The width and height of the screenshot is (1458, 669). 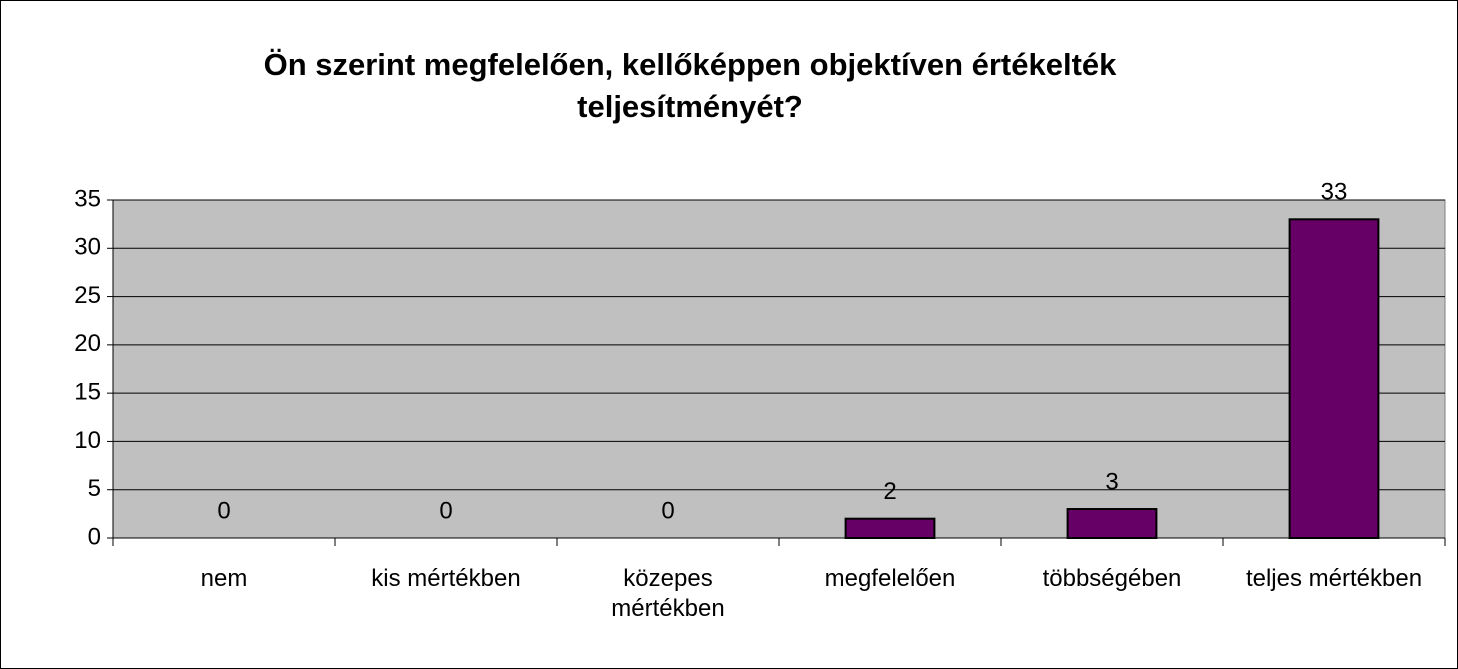 I want to click on data-label: 2, so click(x=889, y=491).